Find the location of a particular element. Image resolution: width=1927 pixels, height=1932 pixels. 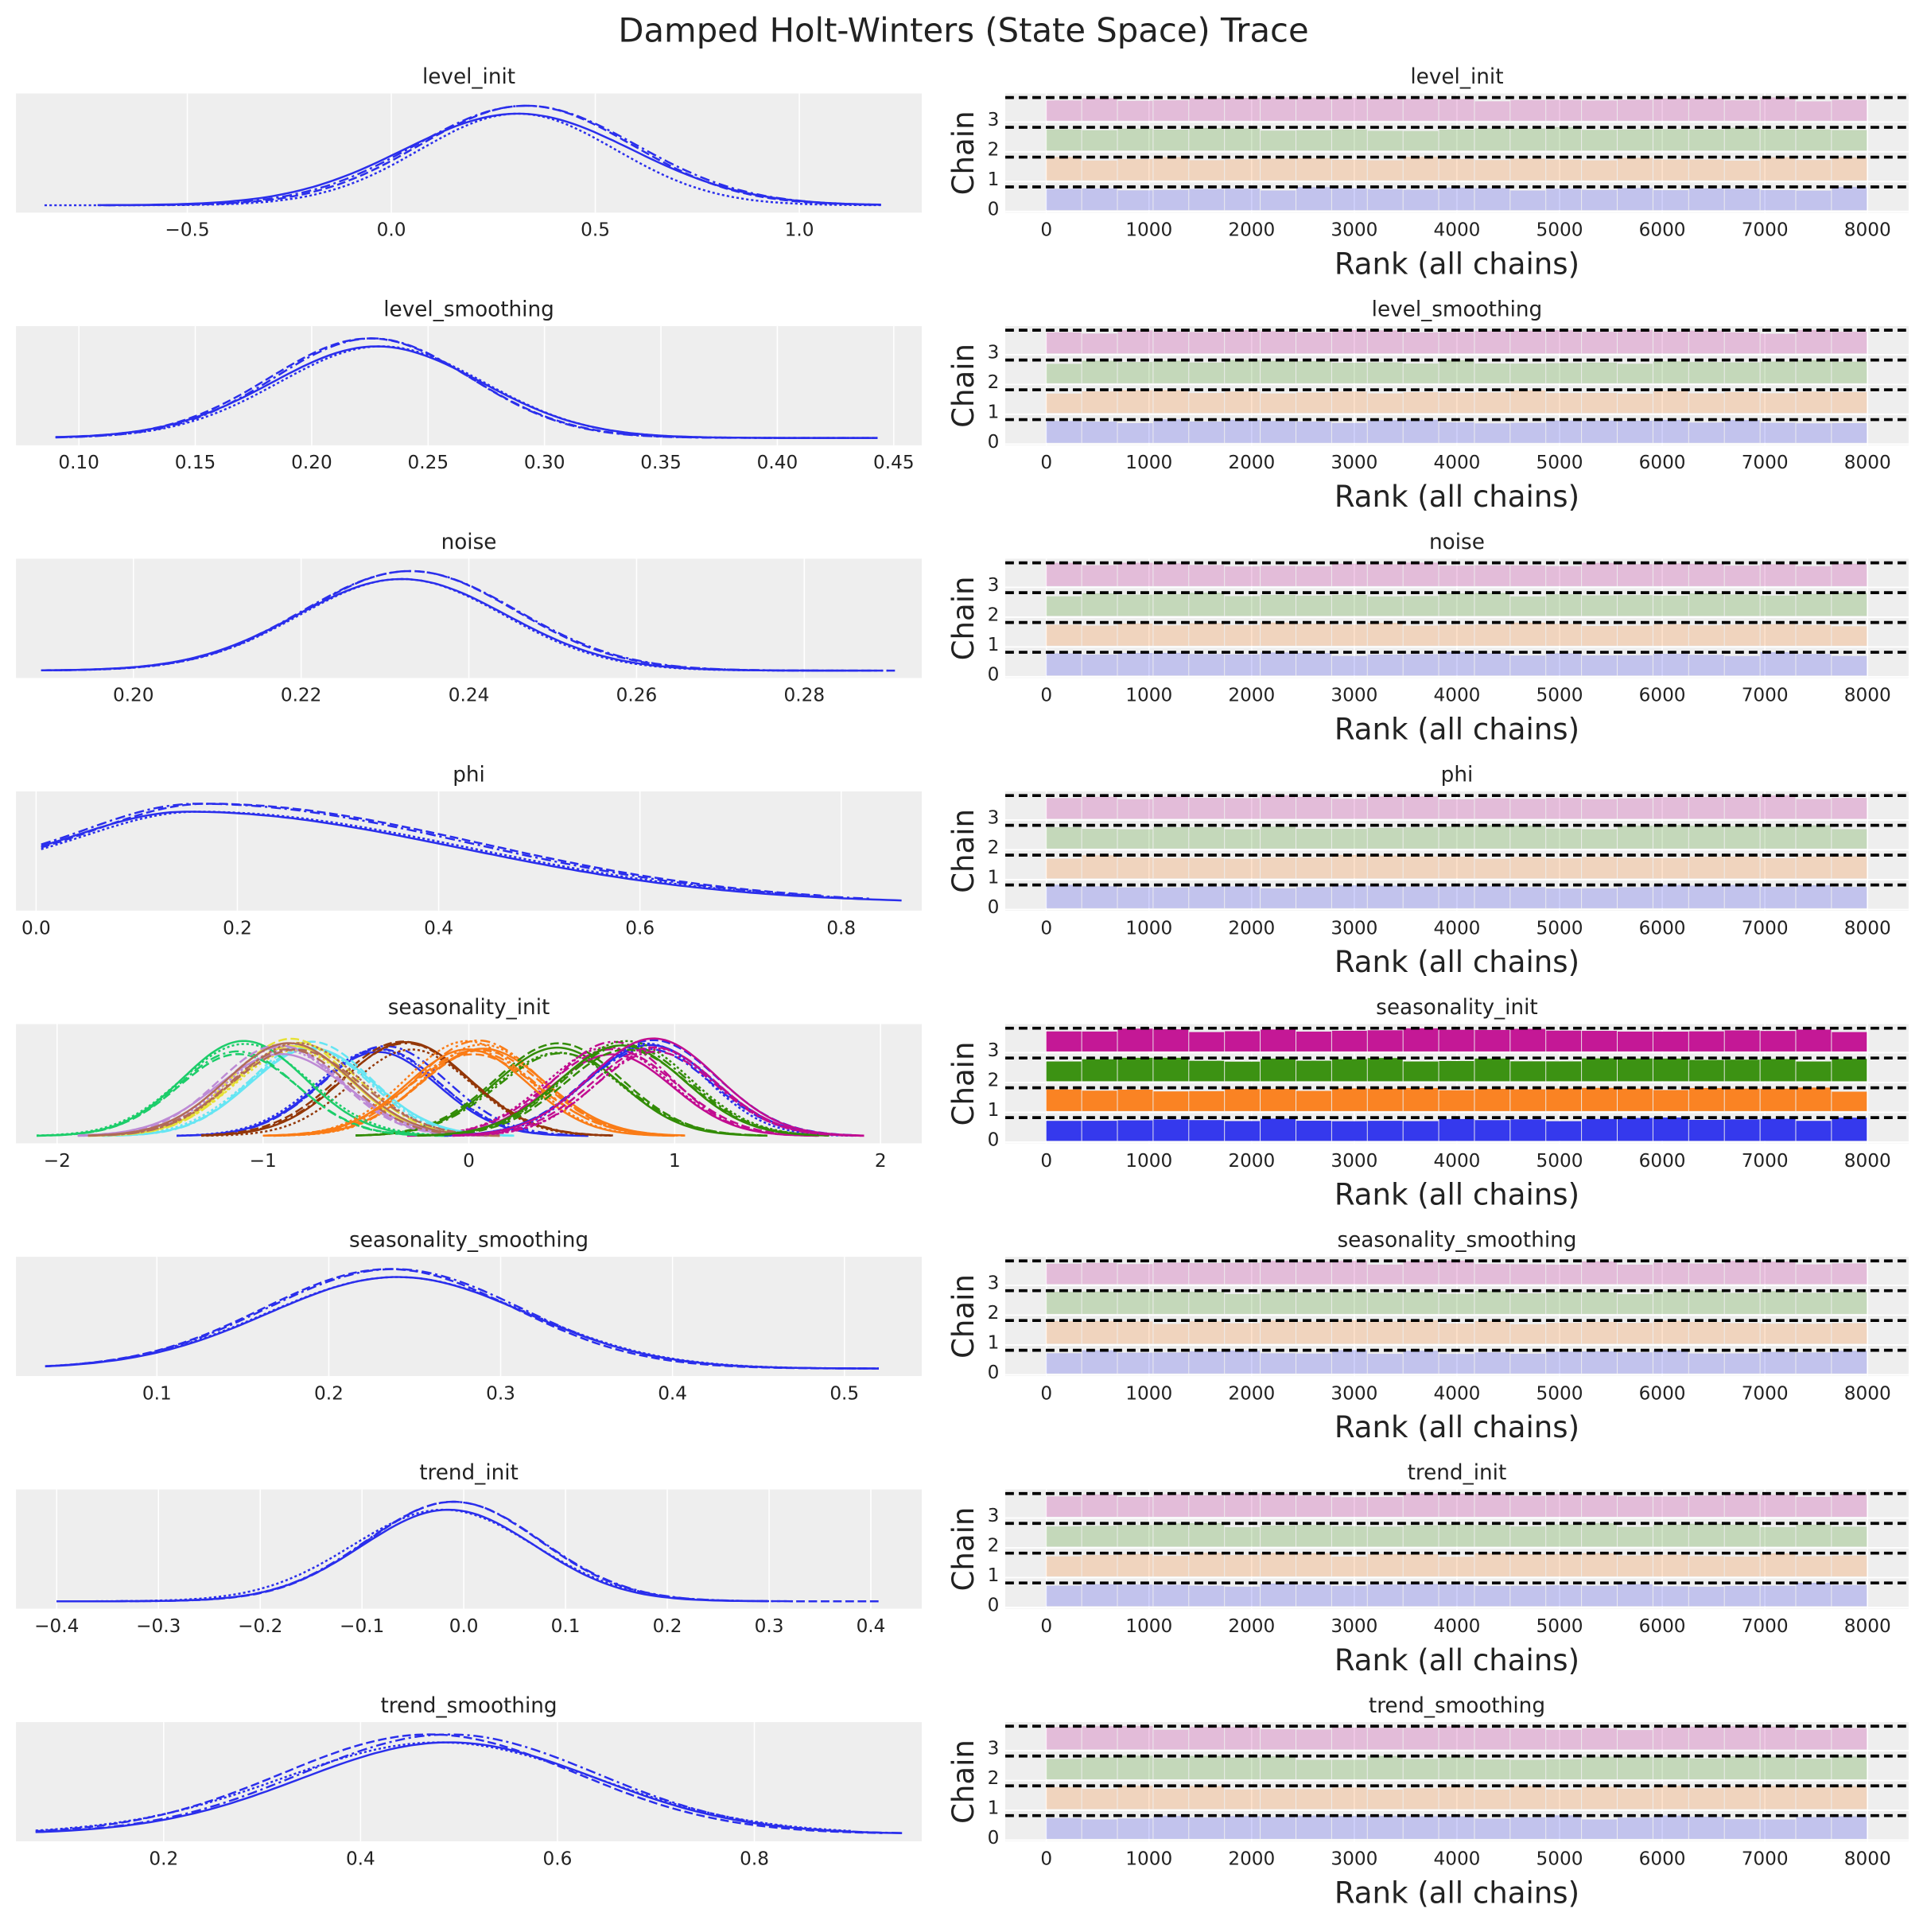

rank-xtick-label: 8000 is located at coordinates (1867, 1626).